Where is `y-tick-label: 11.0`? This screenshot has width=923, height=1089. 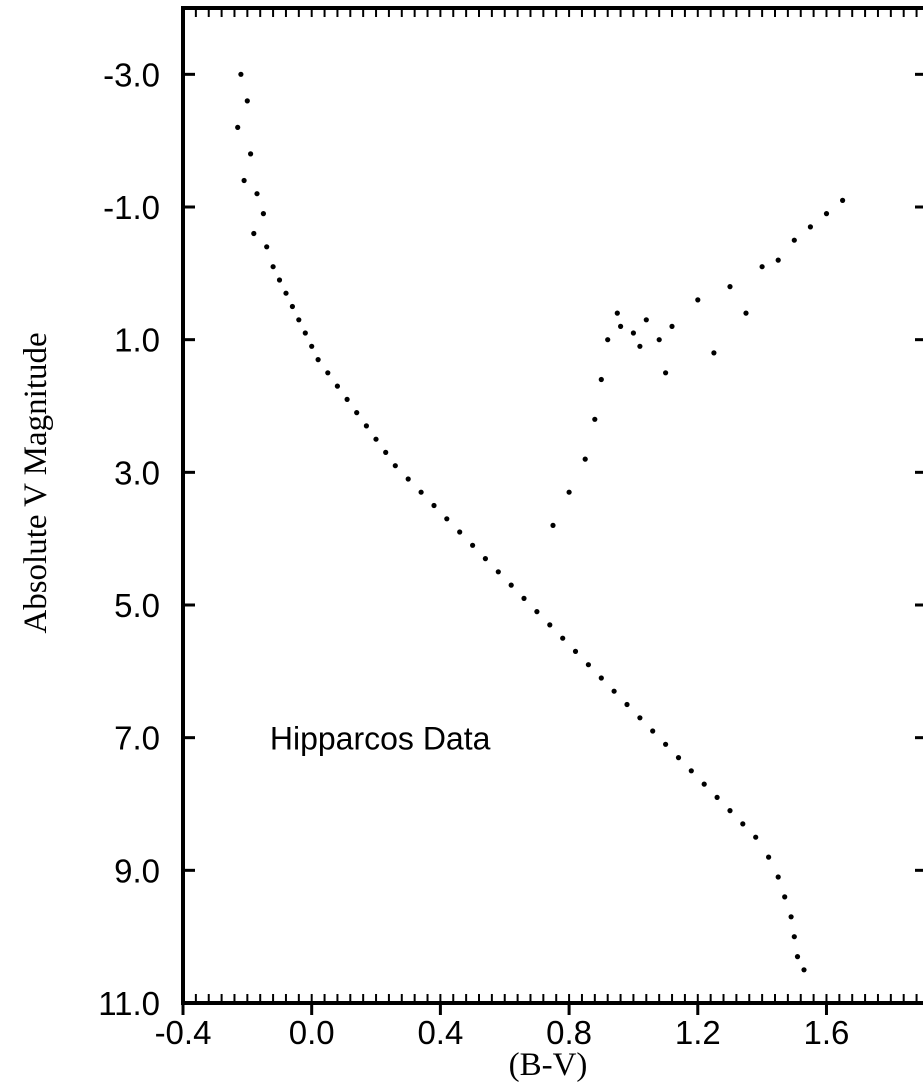 y-tick-label: 11.0 is located at coordinates (129, 1003).